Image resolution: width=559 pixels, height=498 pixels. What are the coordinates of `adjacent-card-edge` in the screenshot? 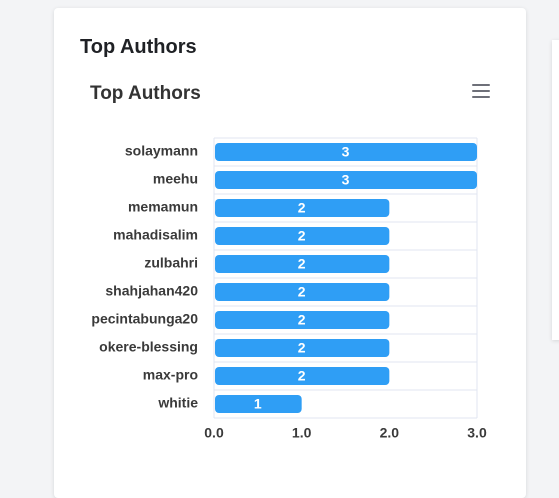 It's located at (555, 190).